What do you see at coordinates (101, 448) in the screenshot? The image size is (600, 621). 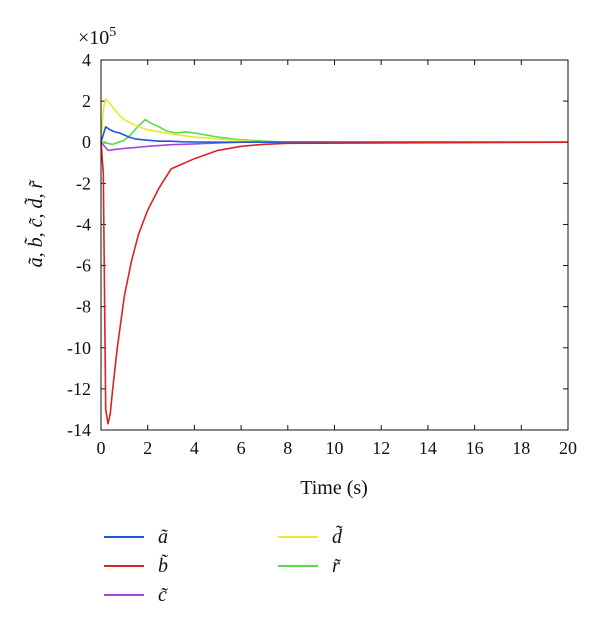 I see `x-tick-label: 0` at bounding box center [101, 448].